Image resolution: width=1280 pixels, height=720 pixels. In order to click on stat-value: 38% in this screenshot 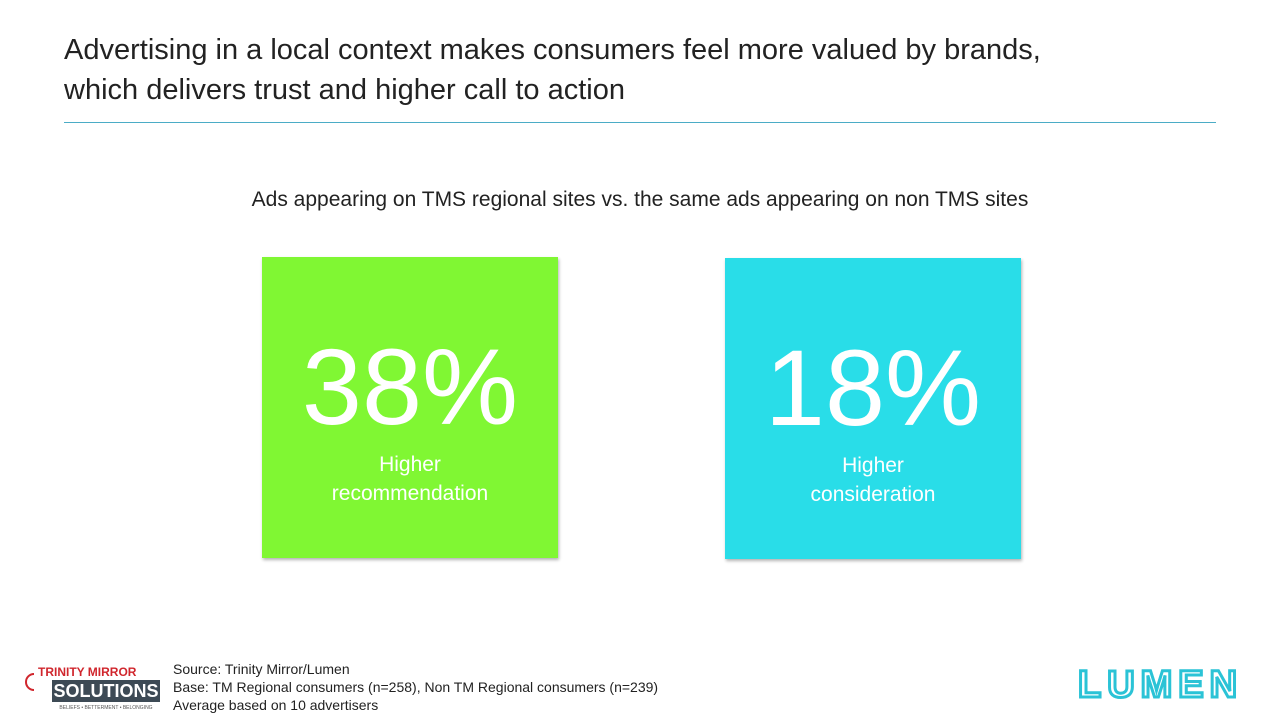, I will do `click(410, 386)`.